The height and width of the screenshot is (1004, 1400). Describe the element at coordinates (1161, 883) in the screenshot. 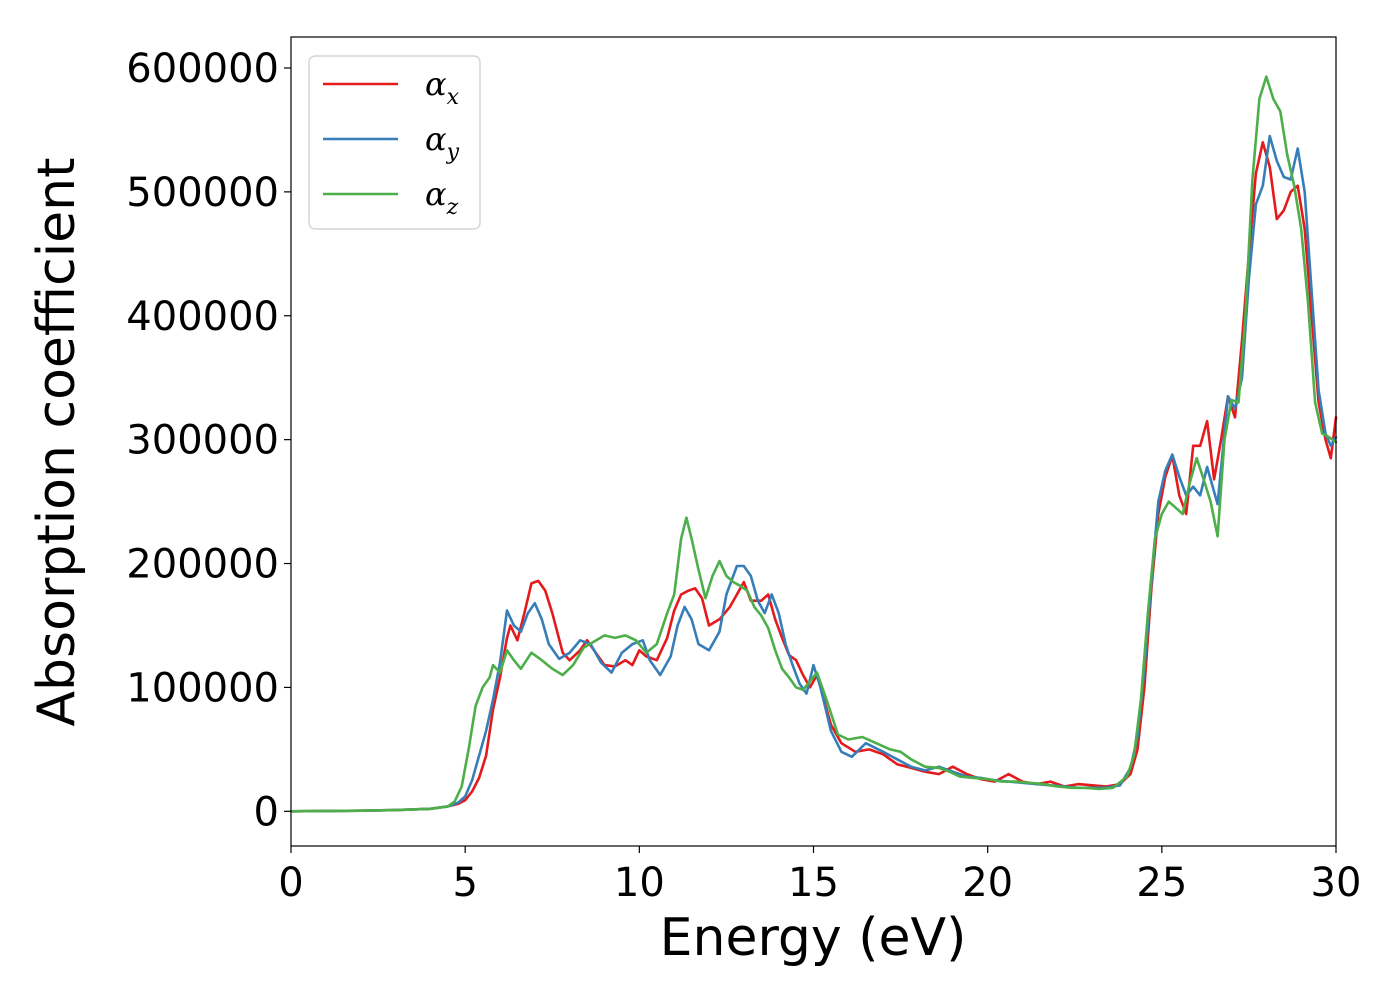

I see `x-tick-label: 25` at that location.